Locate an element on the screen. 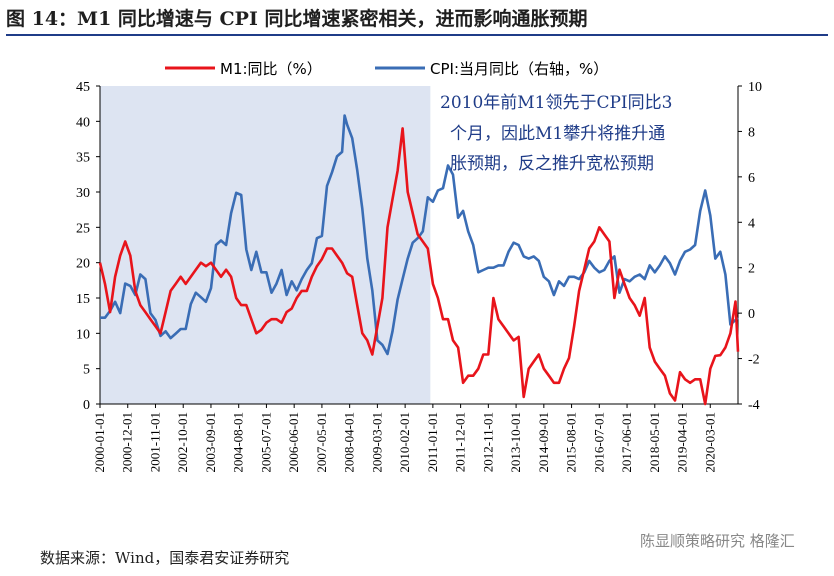 The height and width of the screenshot is (576, 834). right-tick-label: 4 is located at coordinates (751, 223).